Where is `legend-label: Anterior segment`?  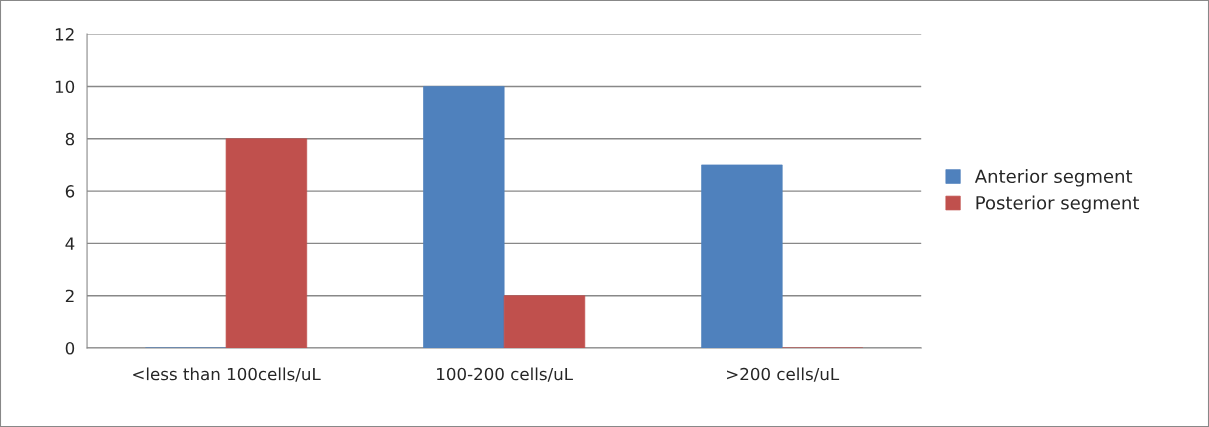
legend-label: Anterior segment is located at coordinates (1053, 178).